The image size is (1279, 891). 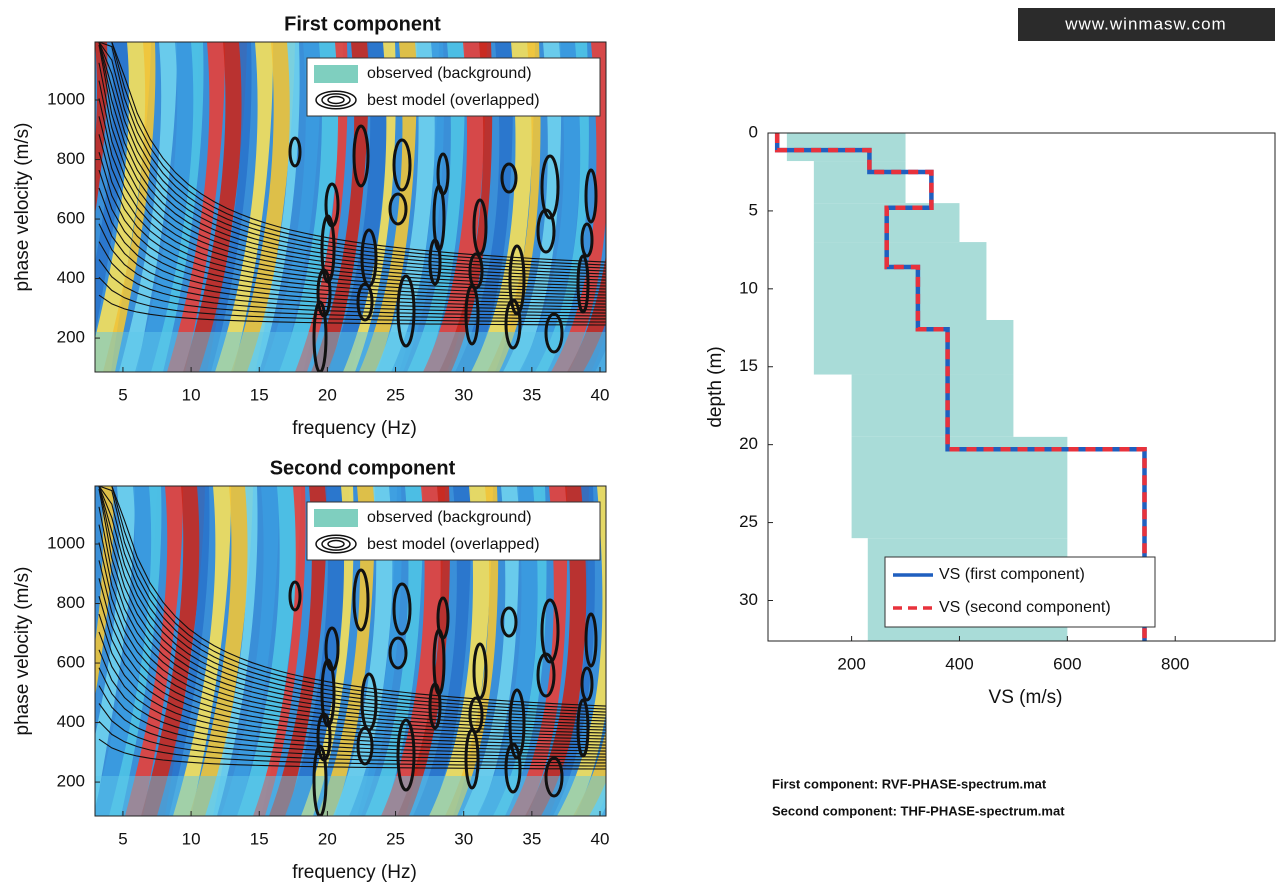 What do you see at coordinates (851, 663) in the screenshot?
I see `x-tick-label: 200` at bounding box center [851, 663].